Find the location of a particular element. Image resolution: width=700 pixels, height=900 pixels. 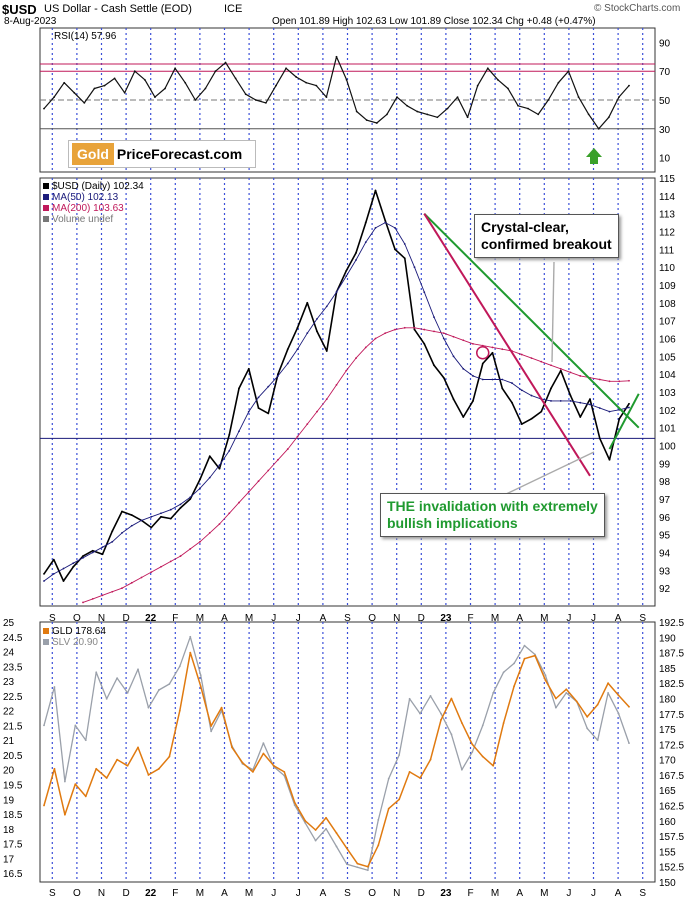

usd-y-tick-label: 106 is located at coordinates (667, 340).